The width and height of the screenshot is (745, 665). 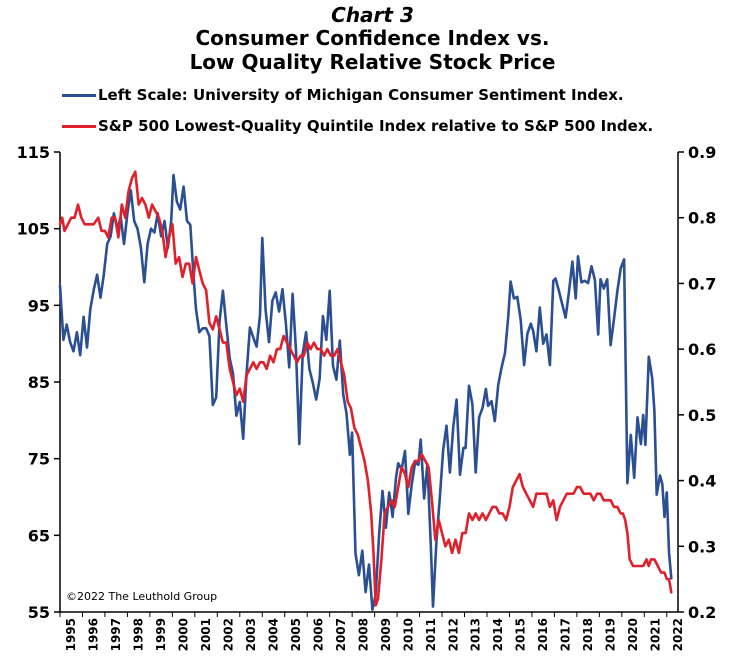 I want to click on x-tick-label: 2007, so click(x=341, y=634).